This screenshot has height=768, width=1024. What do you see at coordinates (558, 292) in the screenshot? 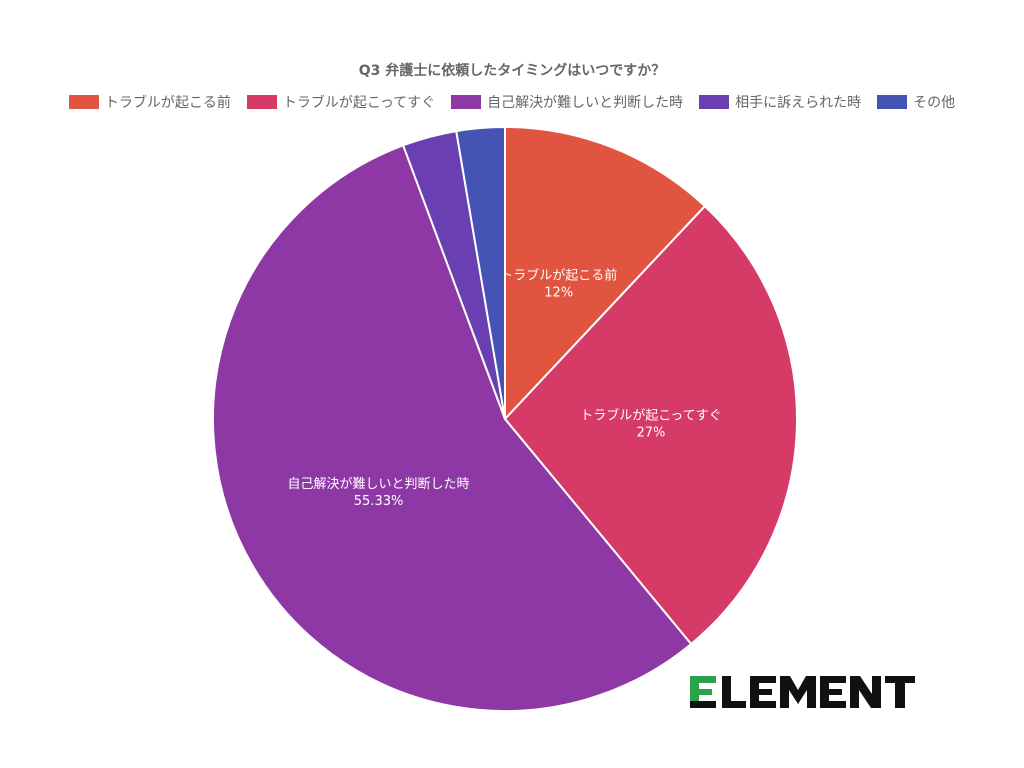
I see `slice-value-label: 12%` at bounding box center [558, 292].